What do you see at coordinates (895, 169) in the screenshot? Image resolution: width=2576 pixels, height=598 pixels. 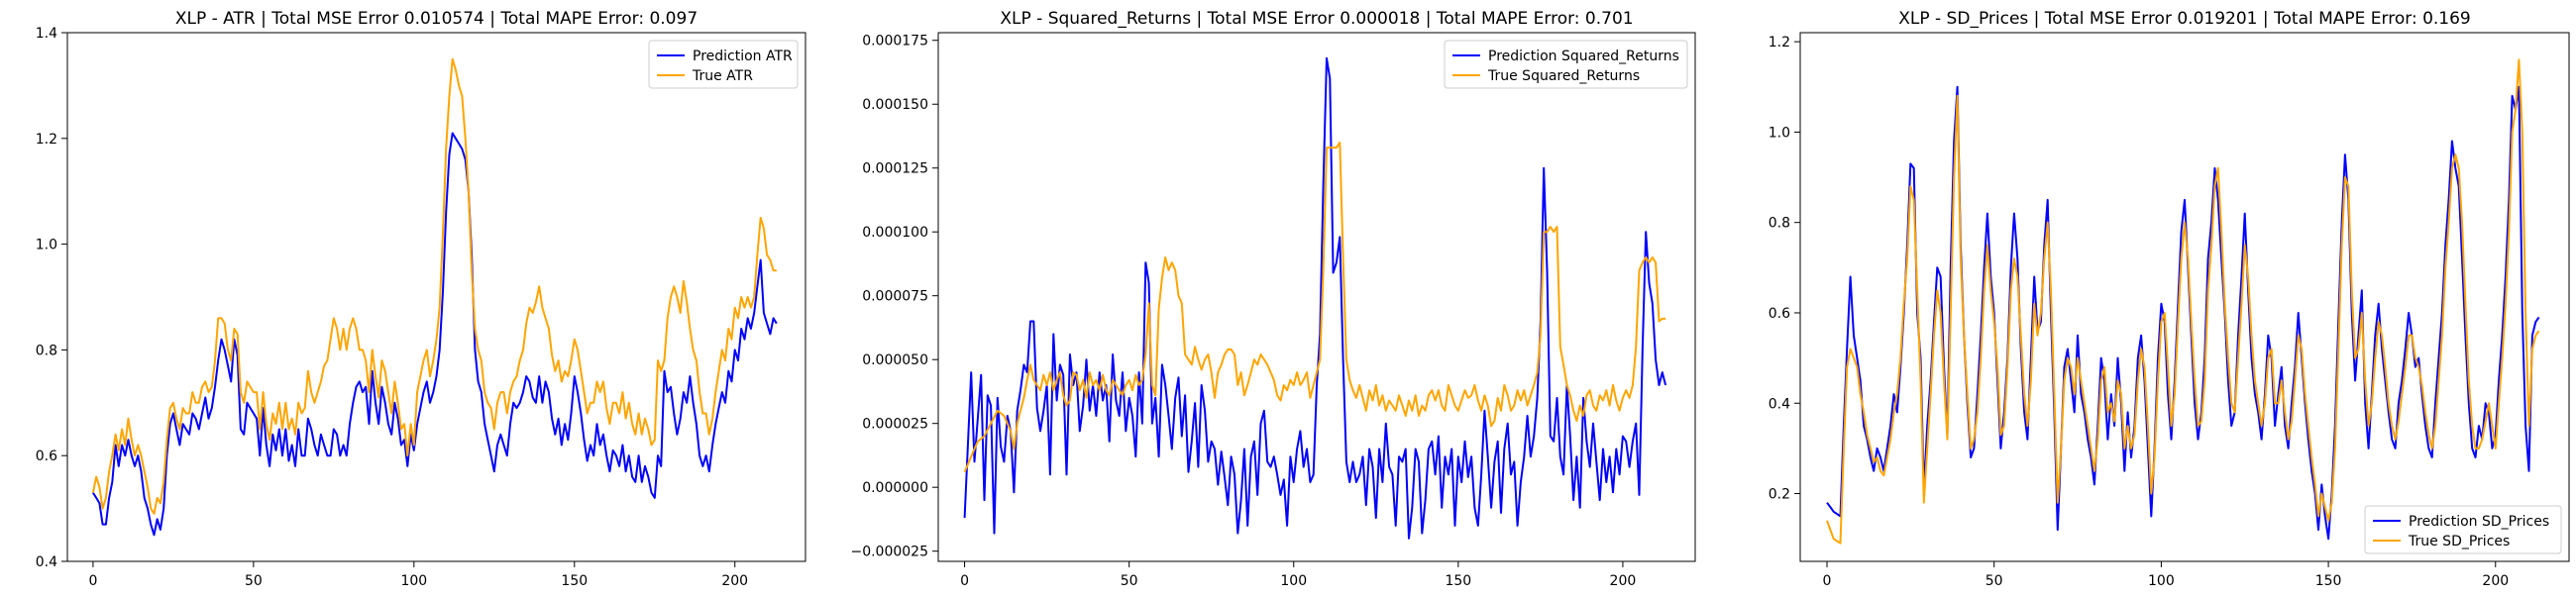 I see `y-tick-label: 0.000125` at bounding box center [895, 169].